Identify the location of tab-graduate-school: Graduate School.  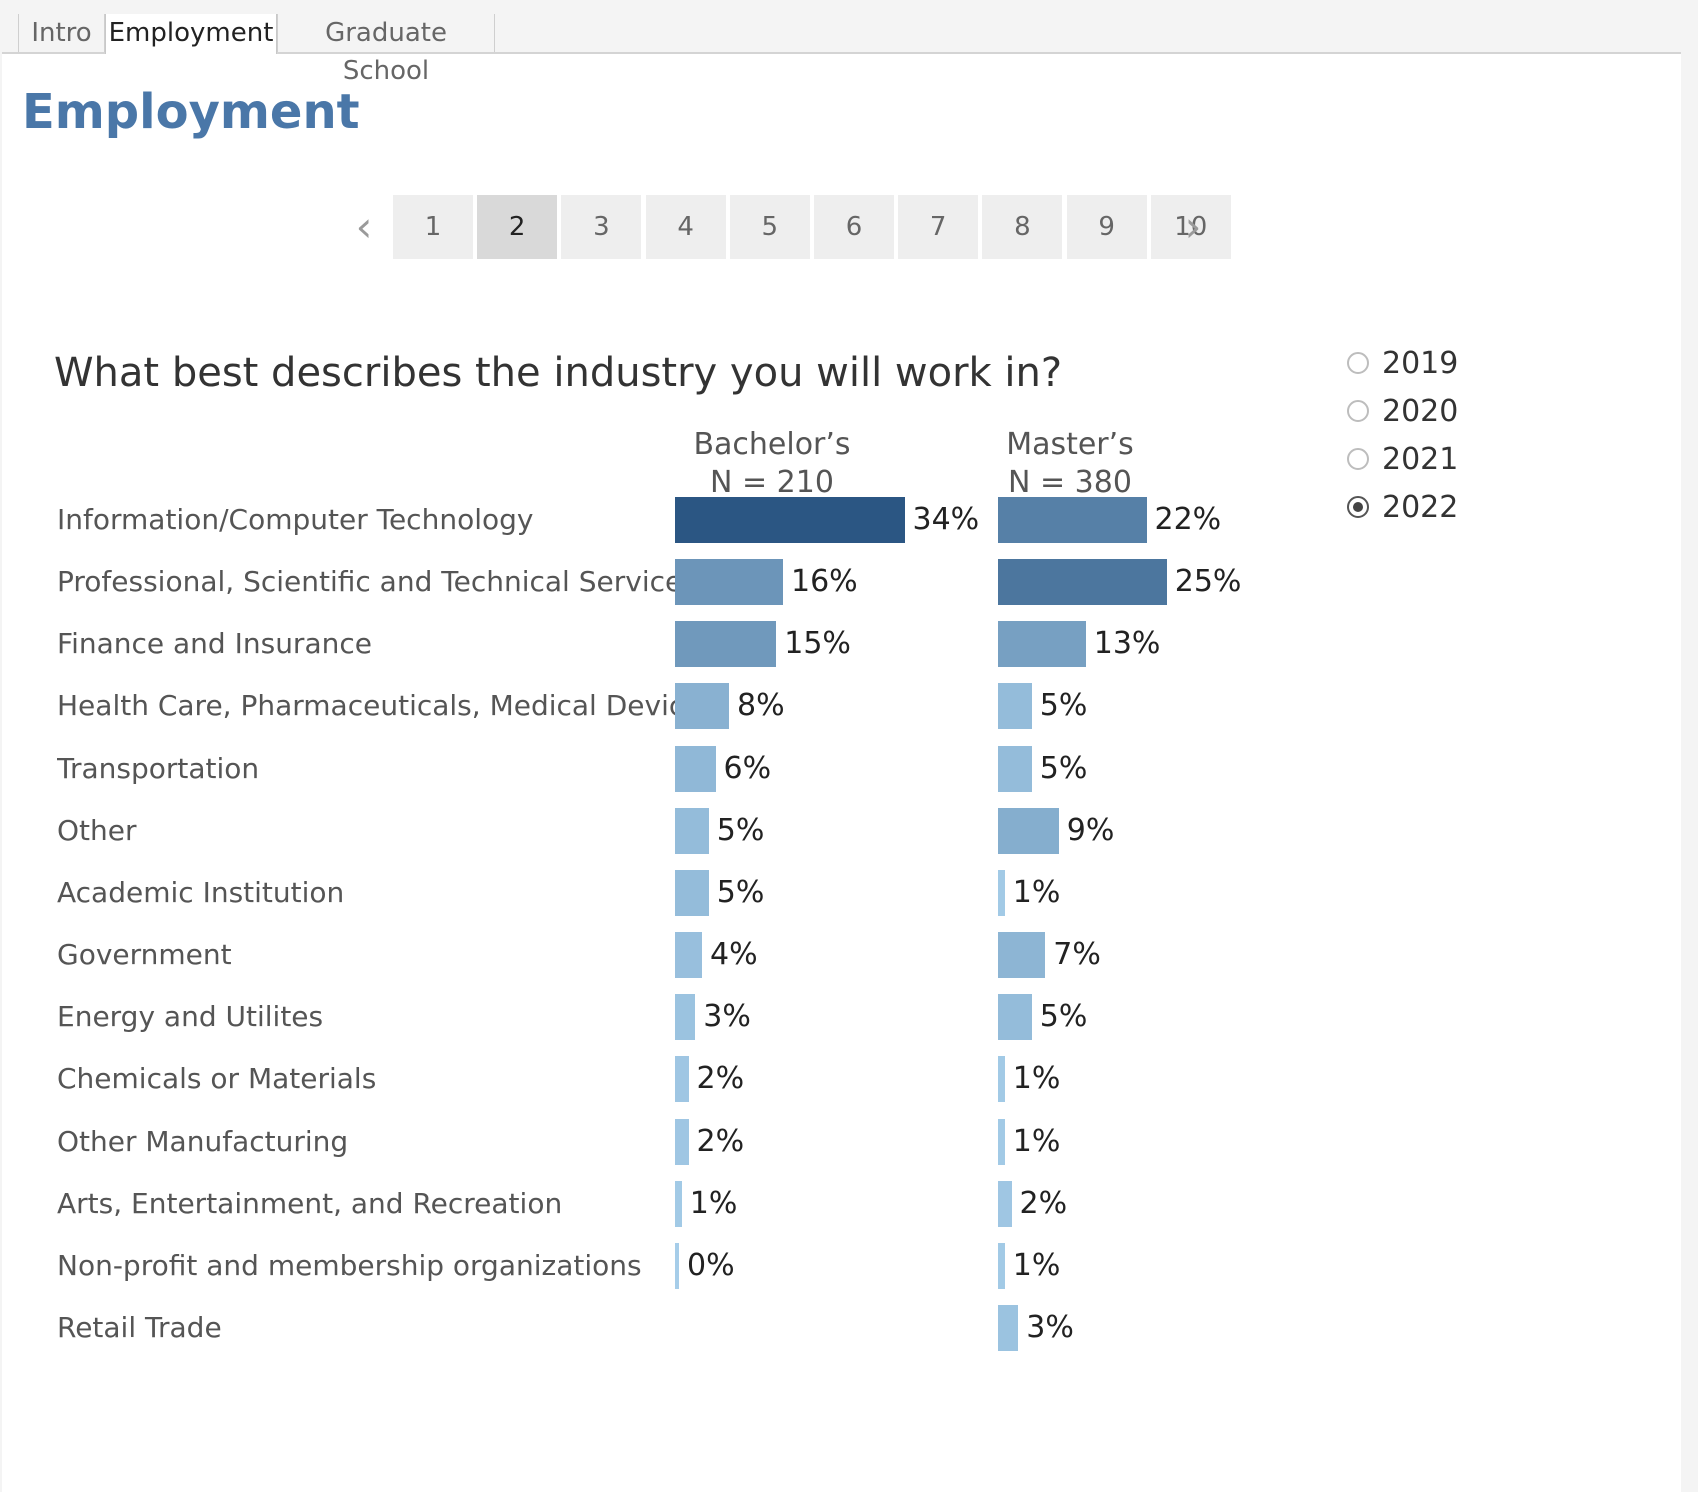
(386, 50).